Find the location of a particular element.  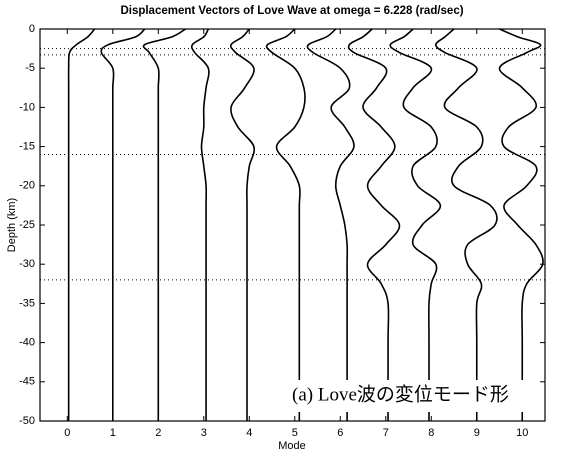

x-tick-label: 3 is located at coordinates (204, 433).